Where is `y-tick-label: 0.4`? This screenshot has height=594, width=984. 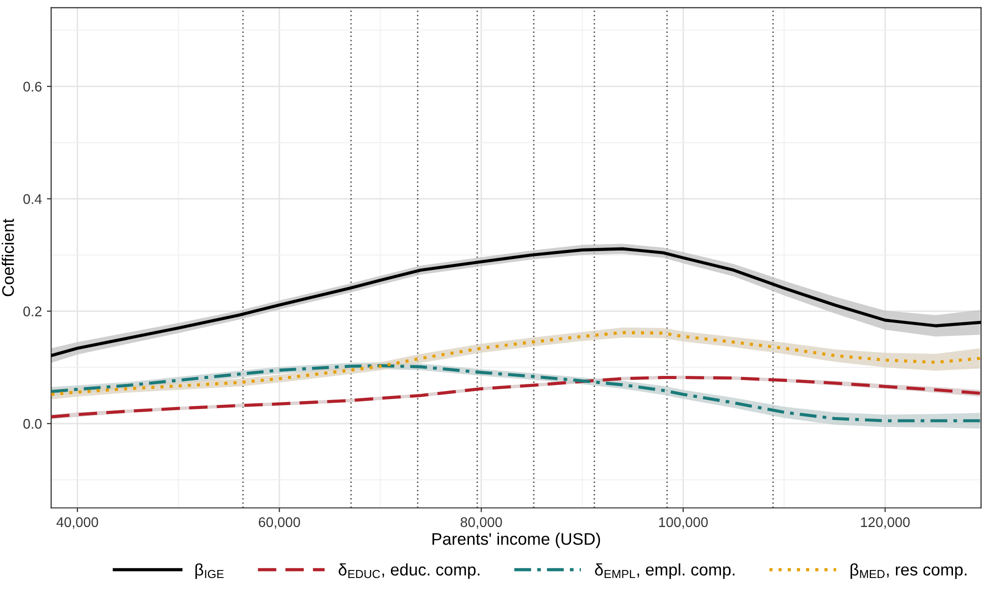
y-tick-label: 0.4 is located at coordinates (32, 199).